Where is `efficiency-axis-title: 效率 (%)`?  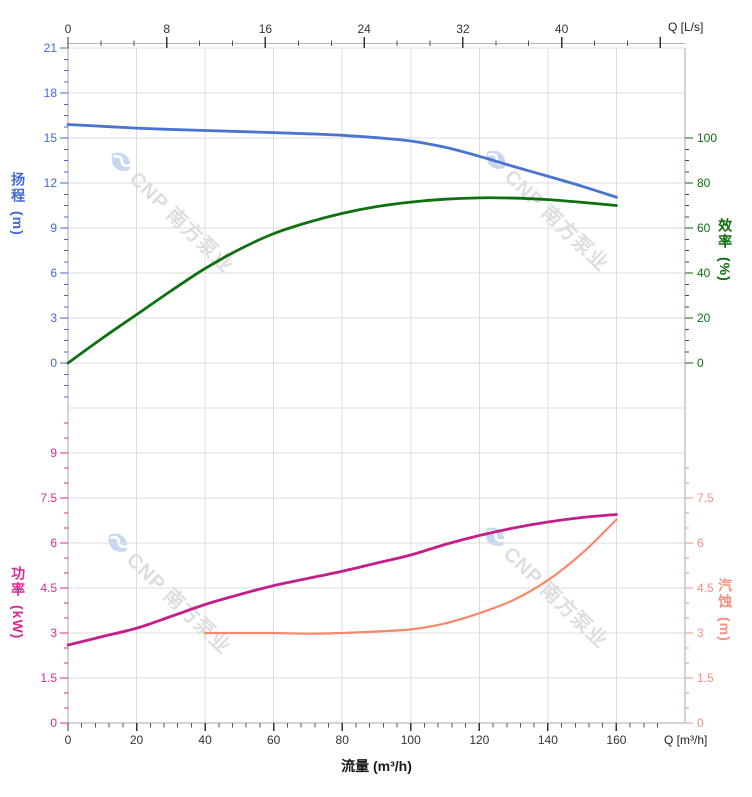 efficiency-axis-title: 效率 (%) is located at coordinates (725, 250).